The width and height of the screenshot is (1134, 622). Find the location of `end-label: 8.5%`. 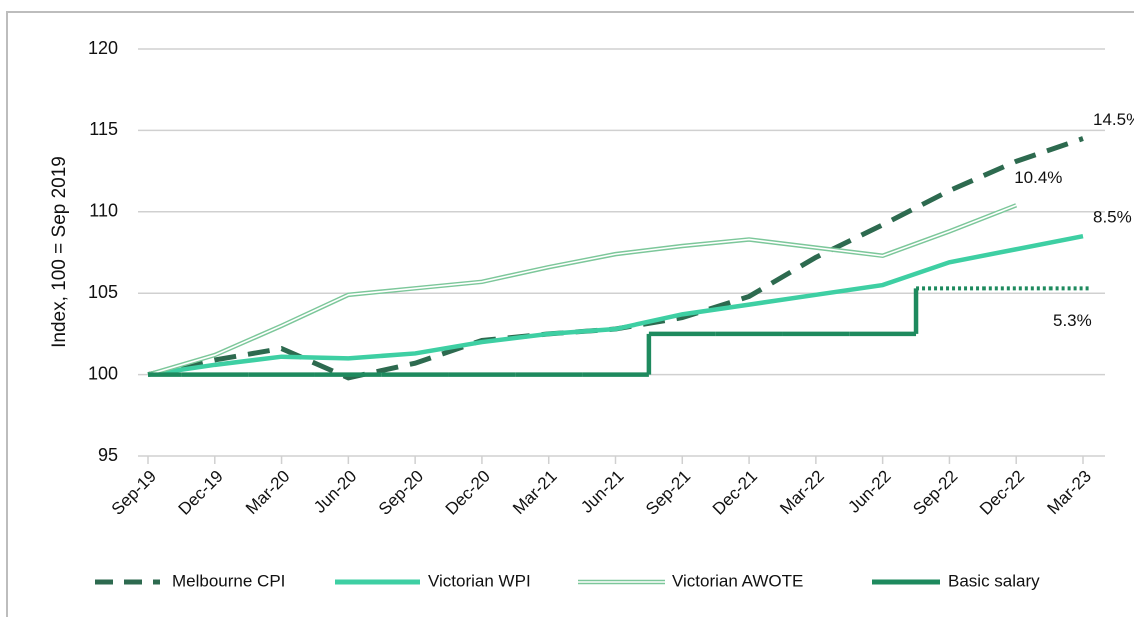

end-label: 8.5% is located at coordinates (1112, 217).